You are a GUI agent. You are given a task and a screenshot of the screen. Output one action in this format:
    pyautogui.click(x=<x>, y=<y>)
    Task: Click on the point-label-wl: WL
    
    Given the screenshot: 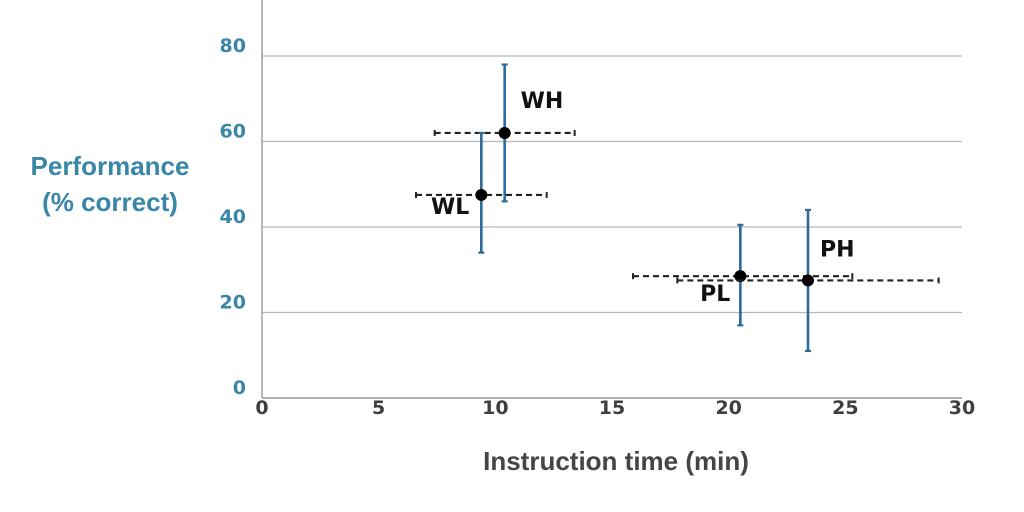 What is the action you would take?
    pyautogui.click(x=450, y=207)
    